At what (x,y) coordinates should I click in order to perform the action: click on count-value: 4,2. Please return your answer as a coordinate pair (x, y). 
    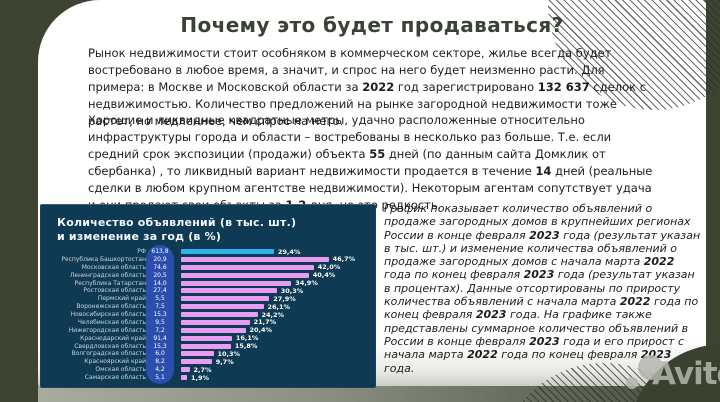
    Looking at the image, I should click on (160, 370).